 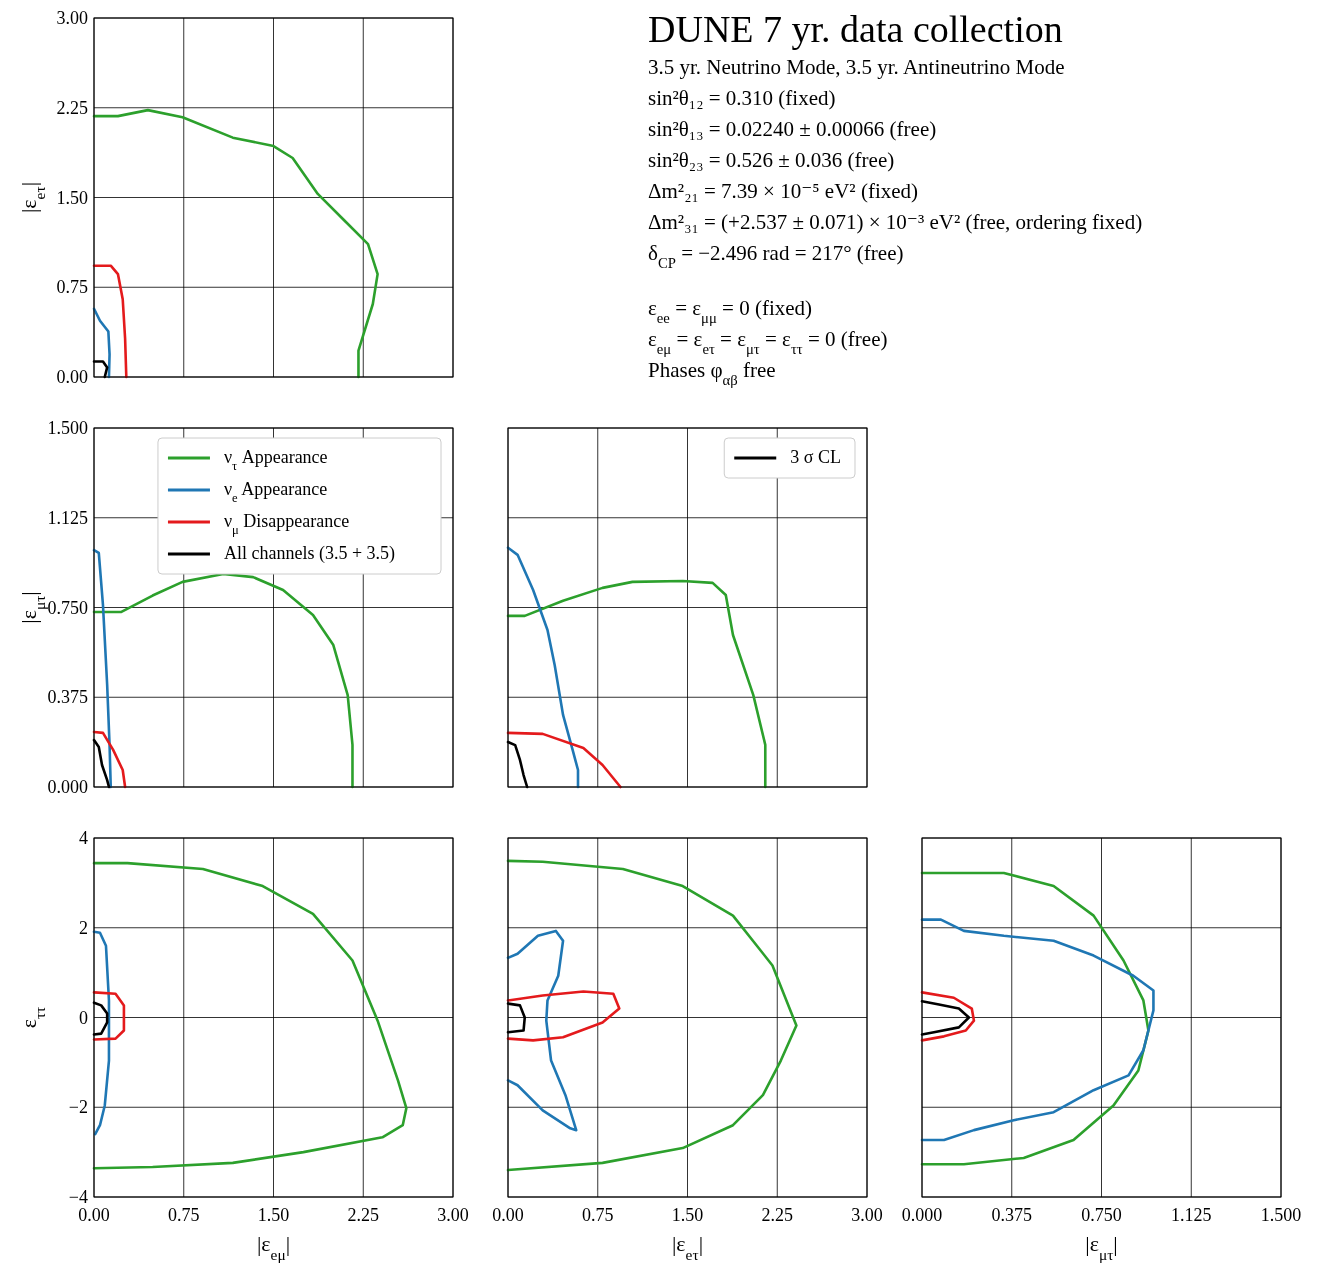 I want to click on legend-label: All channels (3.5 + 3.5), so click(x=309, y=553).